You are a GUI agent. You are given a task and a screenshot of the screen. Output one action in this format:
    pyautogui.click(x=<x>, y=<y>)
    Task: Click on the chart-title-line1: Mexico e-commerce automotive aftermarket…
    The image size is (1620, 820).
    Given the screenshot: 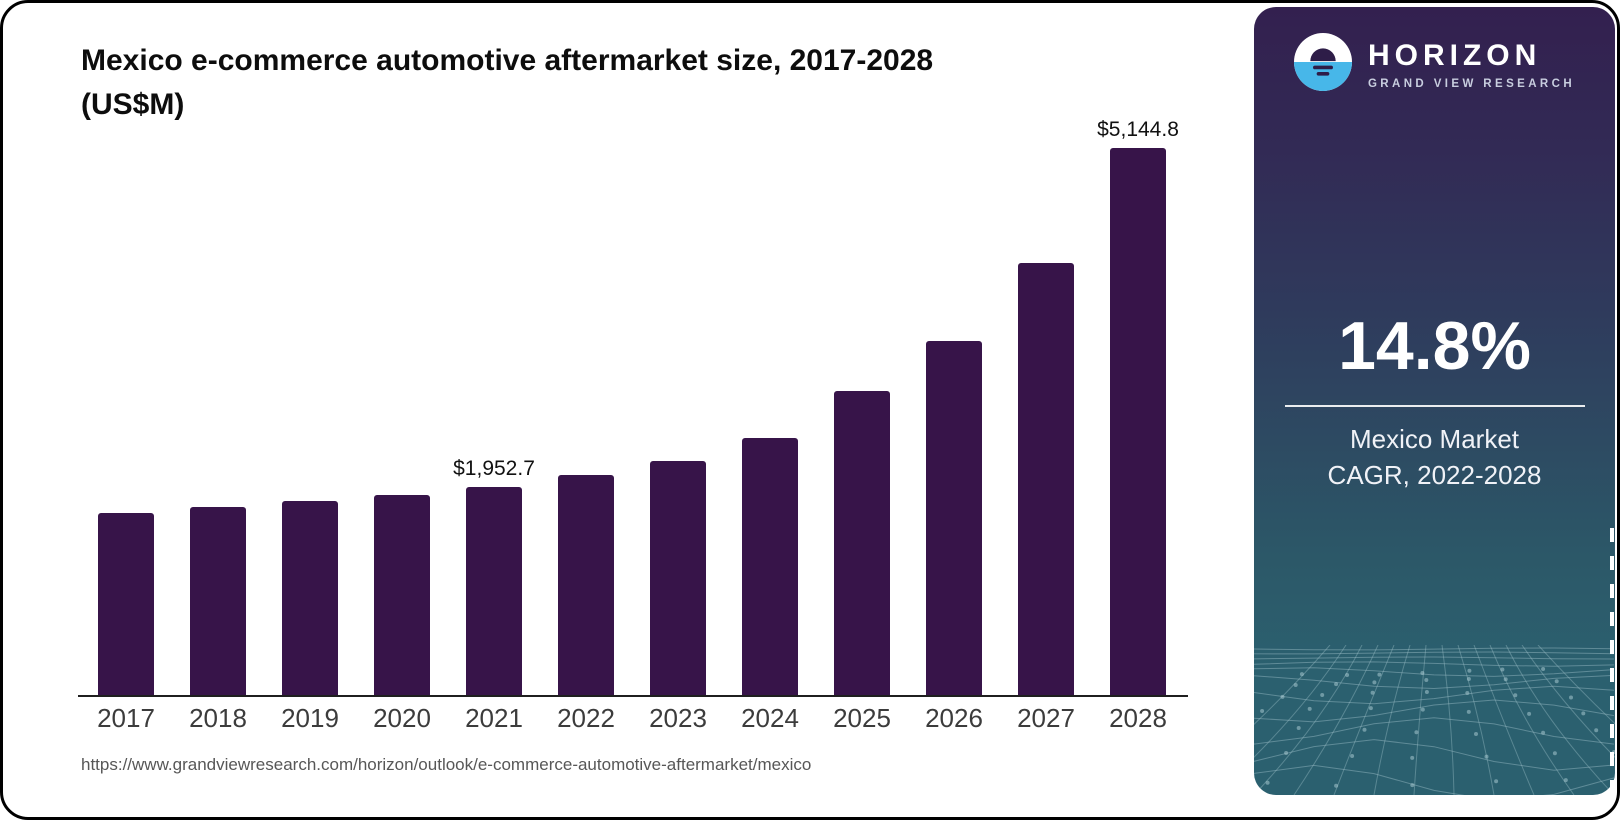 What is the action you would take?
    pyautogui.click(x=507, y=60)
    